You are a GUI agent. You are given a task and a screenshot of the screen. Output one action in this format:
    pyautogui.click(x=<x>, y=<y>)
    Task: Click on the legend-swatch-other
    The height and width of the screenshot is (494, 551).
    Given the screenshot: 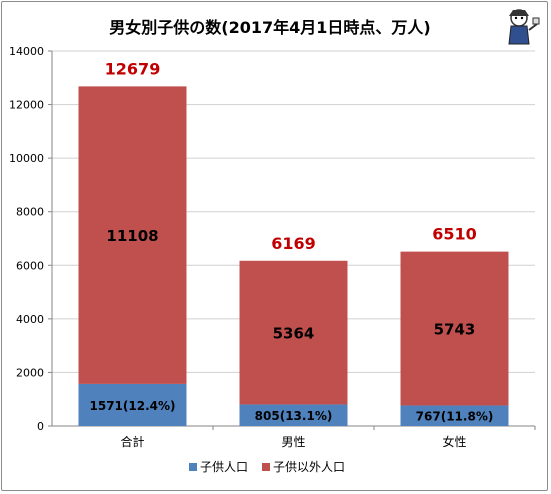 What is the action you would take?
    pyautogui.click(x=266, y=466)
    